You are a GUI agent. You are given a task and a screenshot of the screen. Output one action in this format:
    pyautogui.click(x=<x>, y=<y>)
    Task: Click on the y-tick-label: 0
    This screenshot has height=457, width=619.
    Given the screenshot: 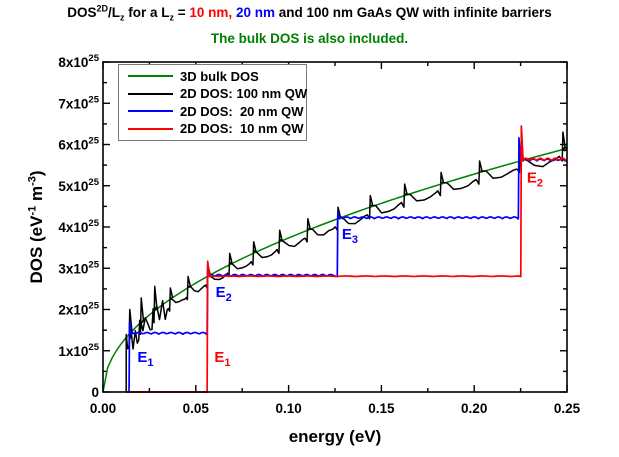 What is the action you would take?
    pyautogui.click(x=95, y=392)
    